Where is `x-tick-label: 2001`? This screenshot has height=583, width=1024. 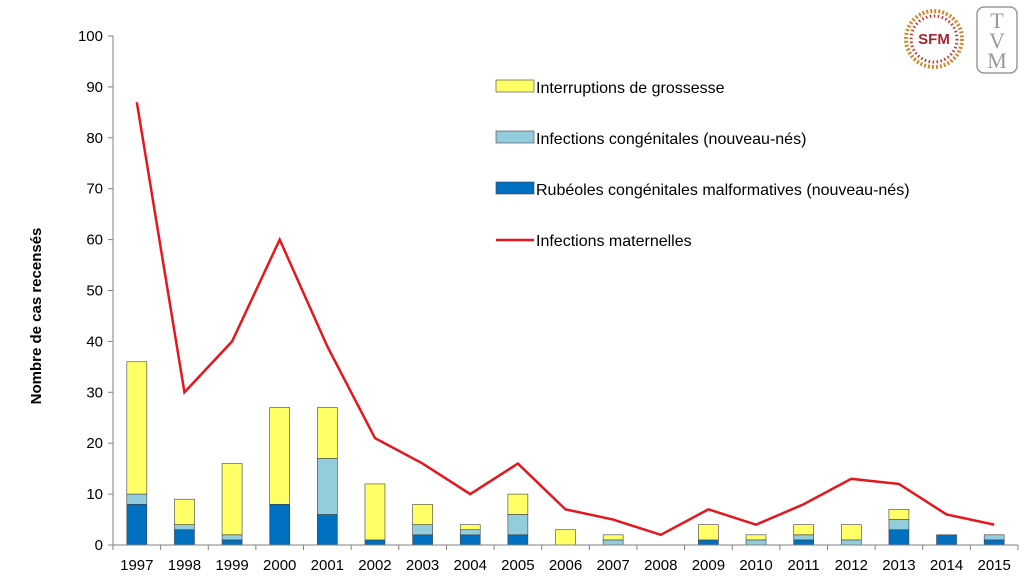
x-tick-label: 2001 is located at coordinates (327, 565).